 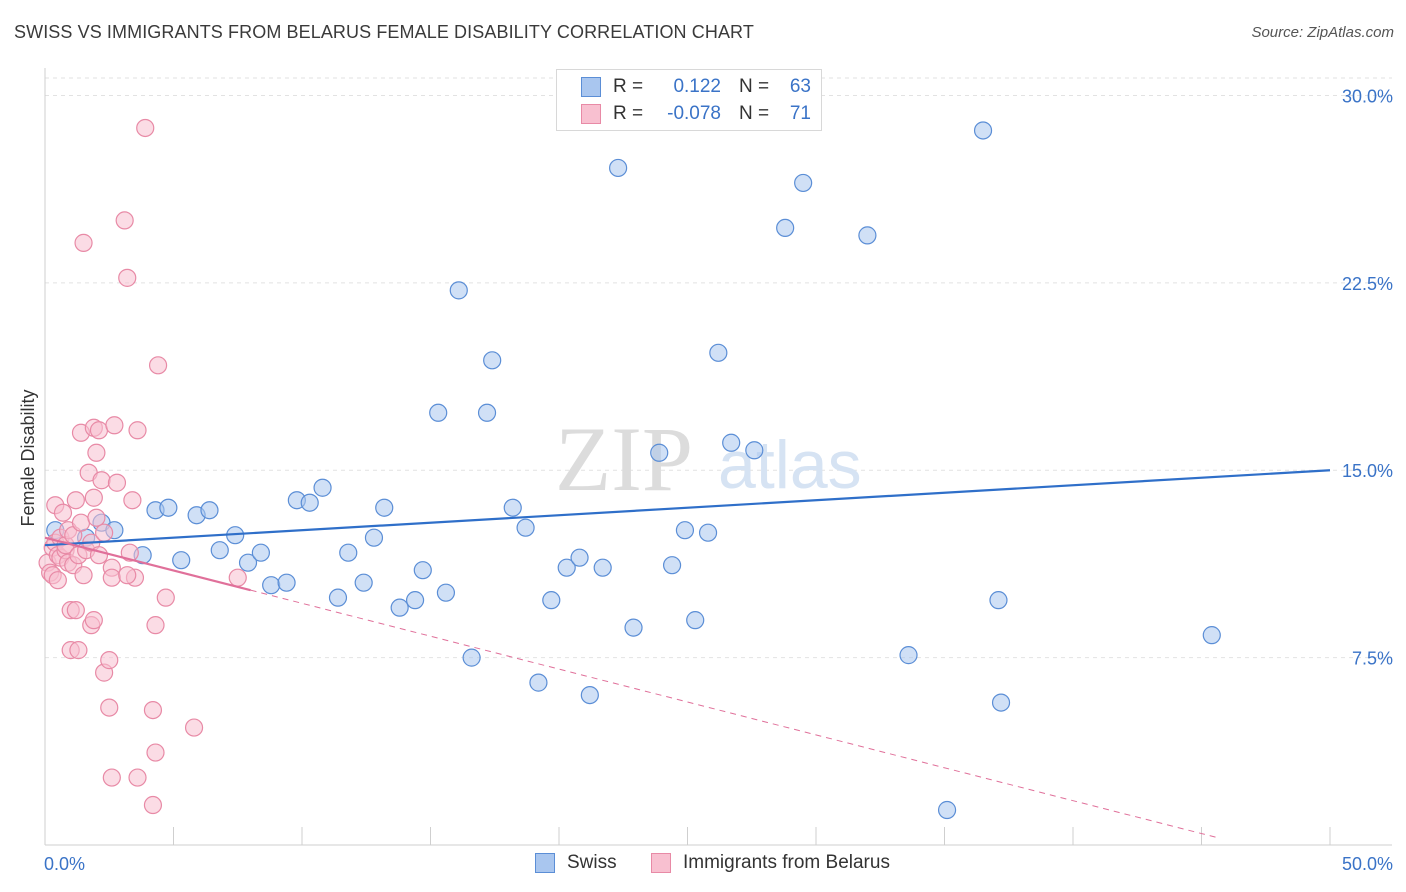 What do you see at coordinates (661, 863) in the screenshot?
I see `legend-swatch-belarus` at bounding box center [661, 863].